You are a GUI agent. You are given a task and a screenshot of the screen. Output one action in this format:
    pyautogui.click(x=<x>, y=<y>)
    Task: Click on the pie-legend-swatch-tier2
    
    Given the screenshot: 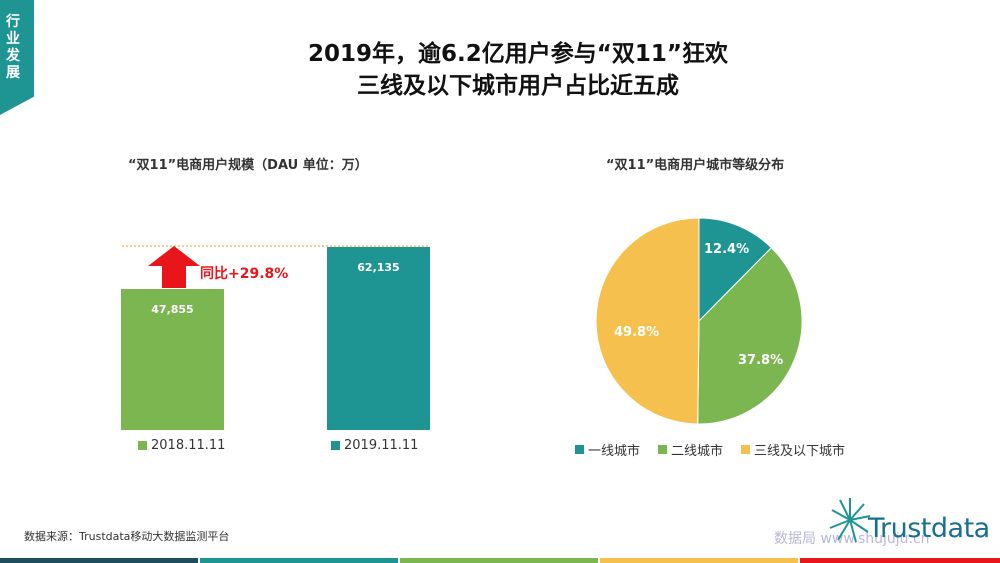 What is the action you would take?
    pyautogui.click(x=662, y=449)
    